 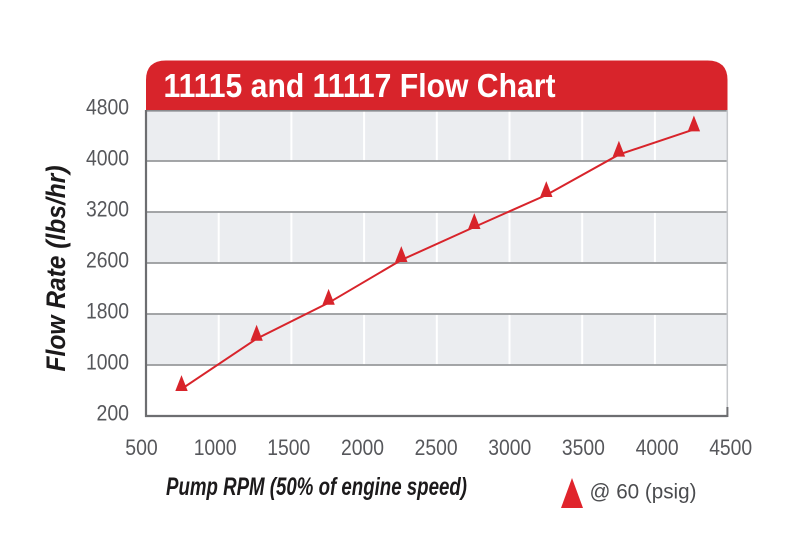 What do you see at coordinates (107, 260) in the screenshot?
I see `svg-text: 2600` at bounding box center [107, 260].